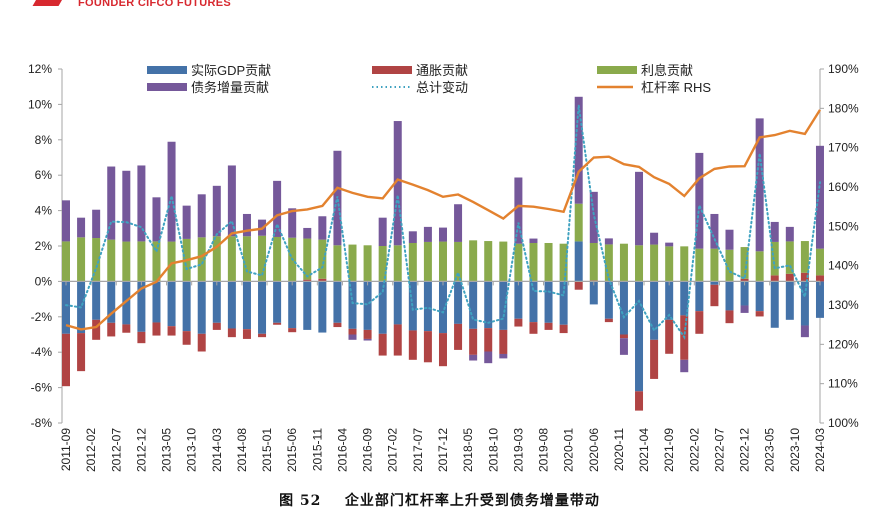  I want to click on left-axis-label: -8%, so click(42, 423).